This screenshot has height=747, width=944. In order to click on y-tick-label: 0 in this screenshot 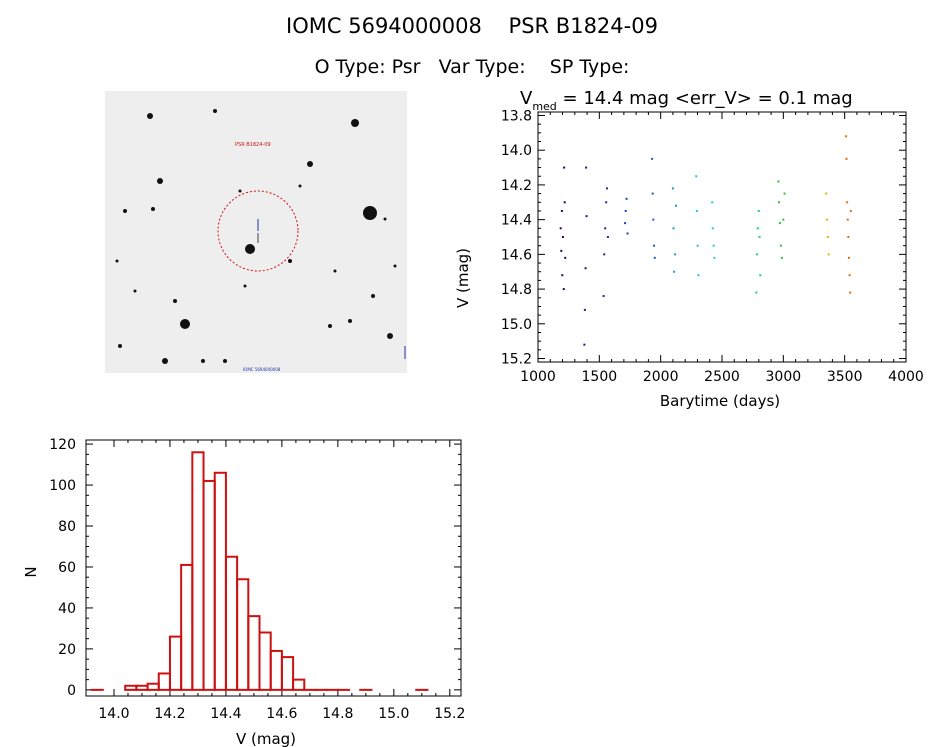, I will do `click(71, 691)`.